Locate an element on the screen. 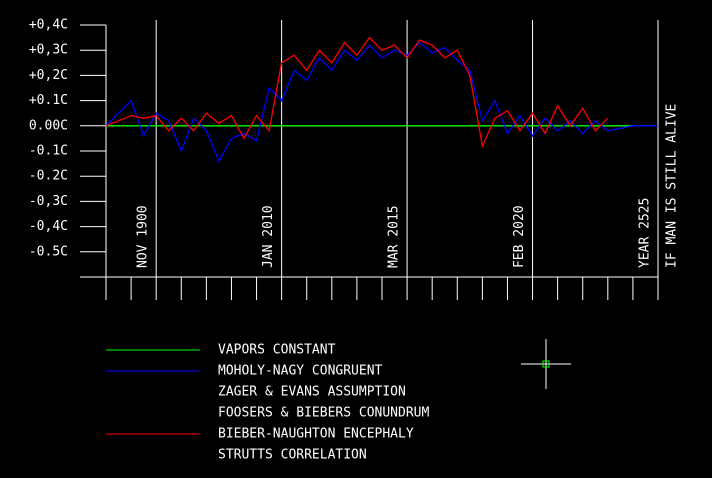  annotation: NOV 1900 is located at coordinates (143, 236).